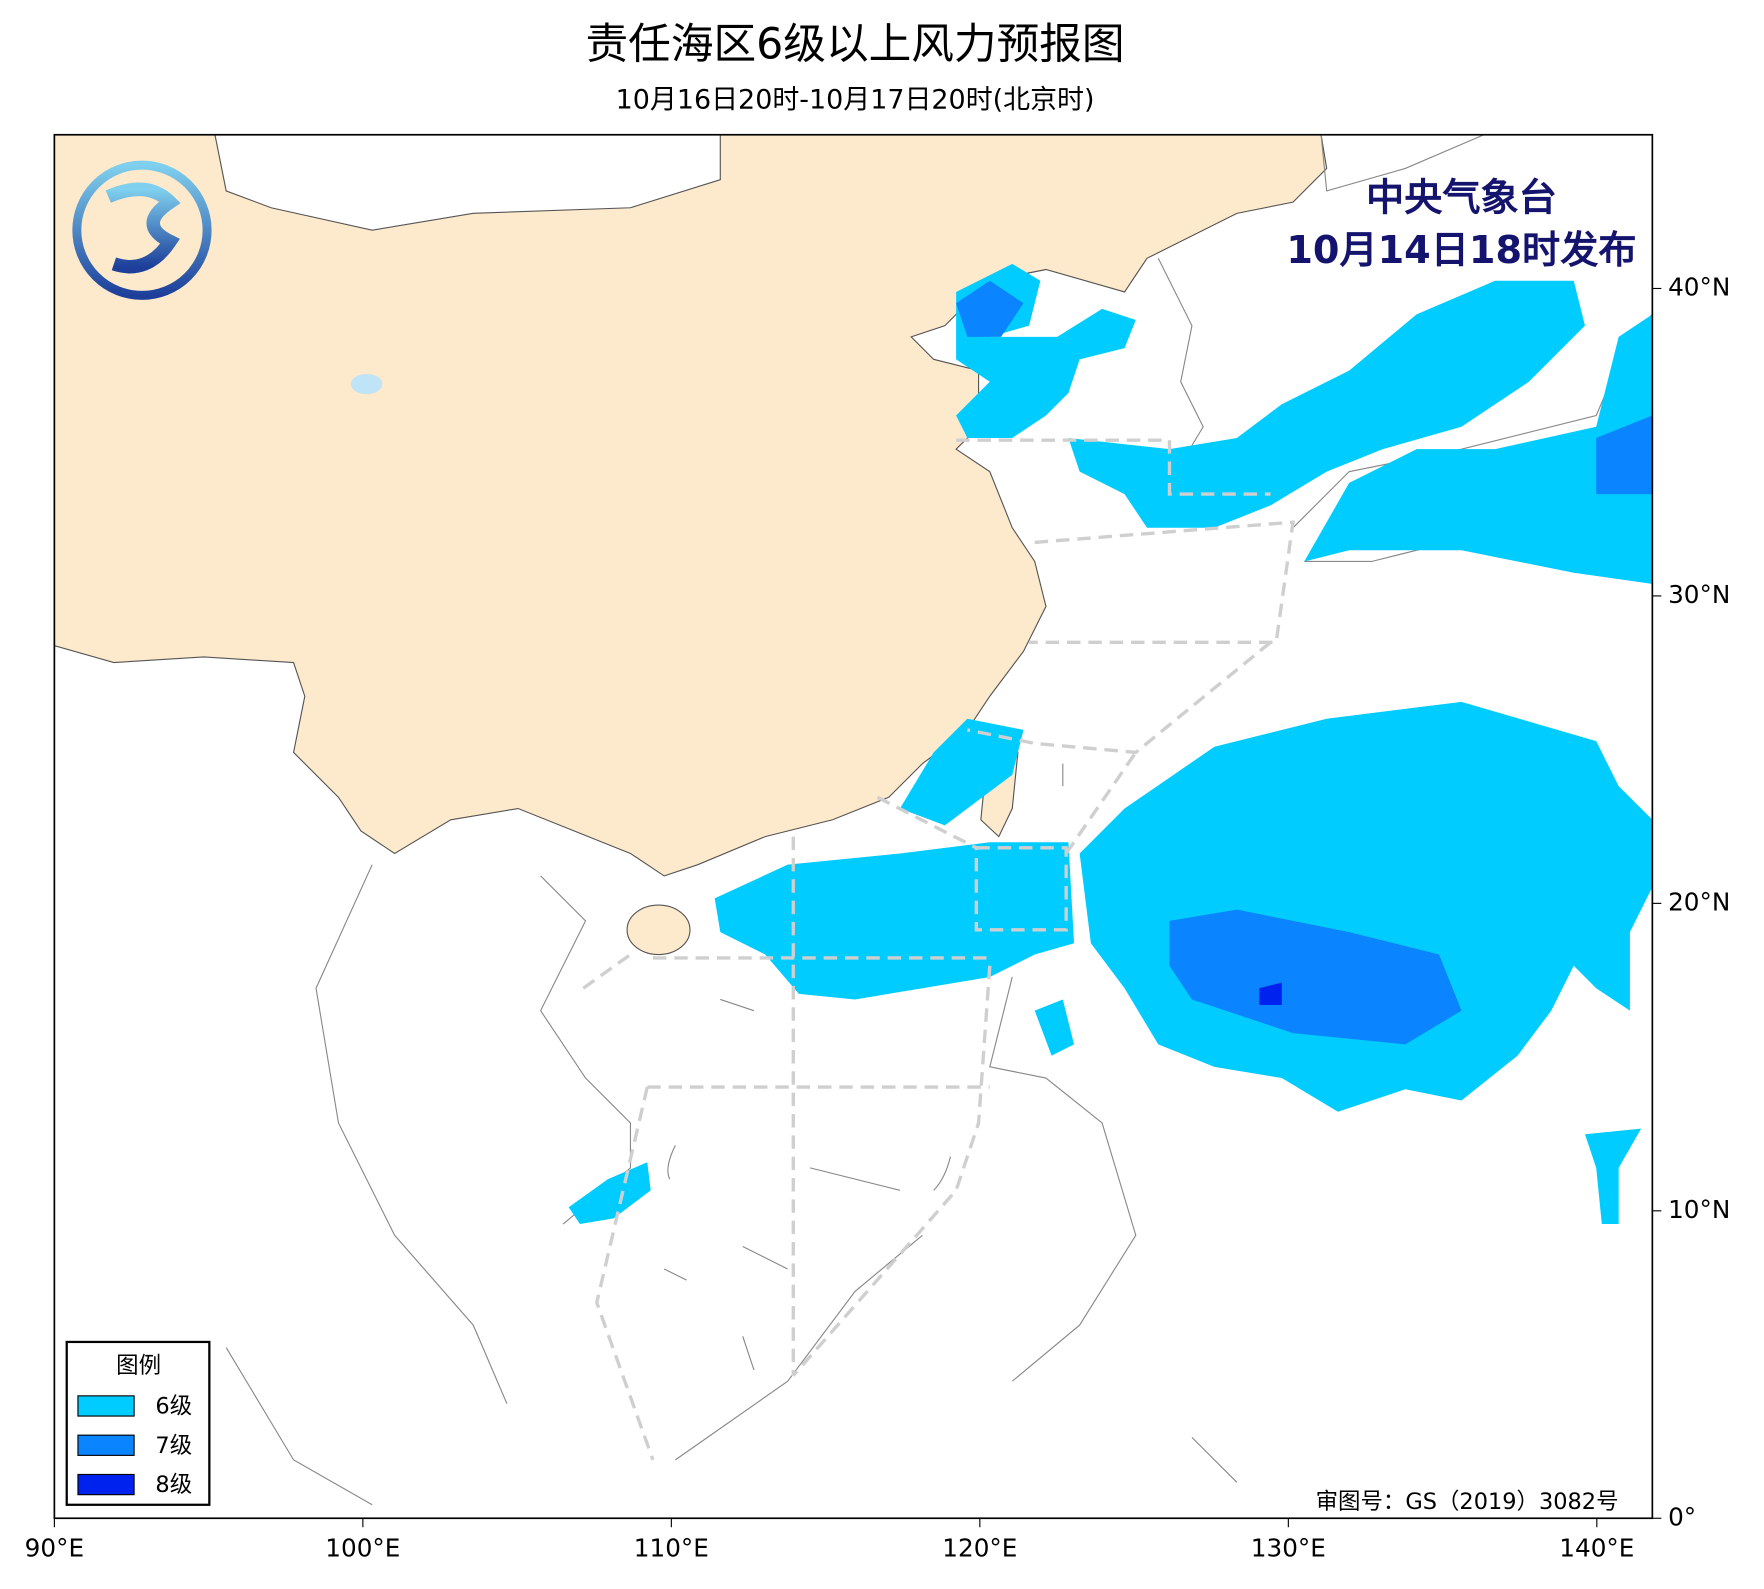  What do you see at coordinates (1288, 1548) in the screenshot?
I see `x-tick-label: 130°E` at bounding box center [1288, 1548].